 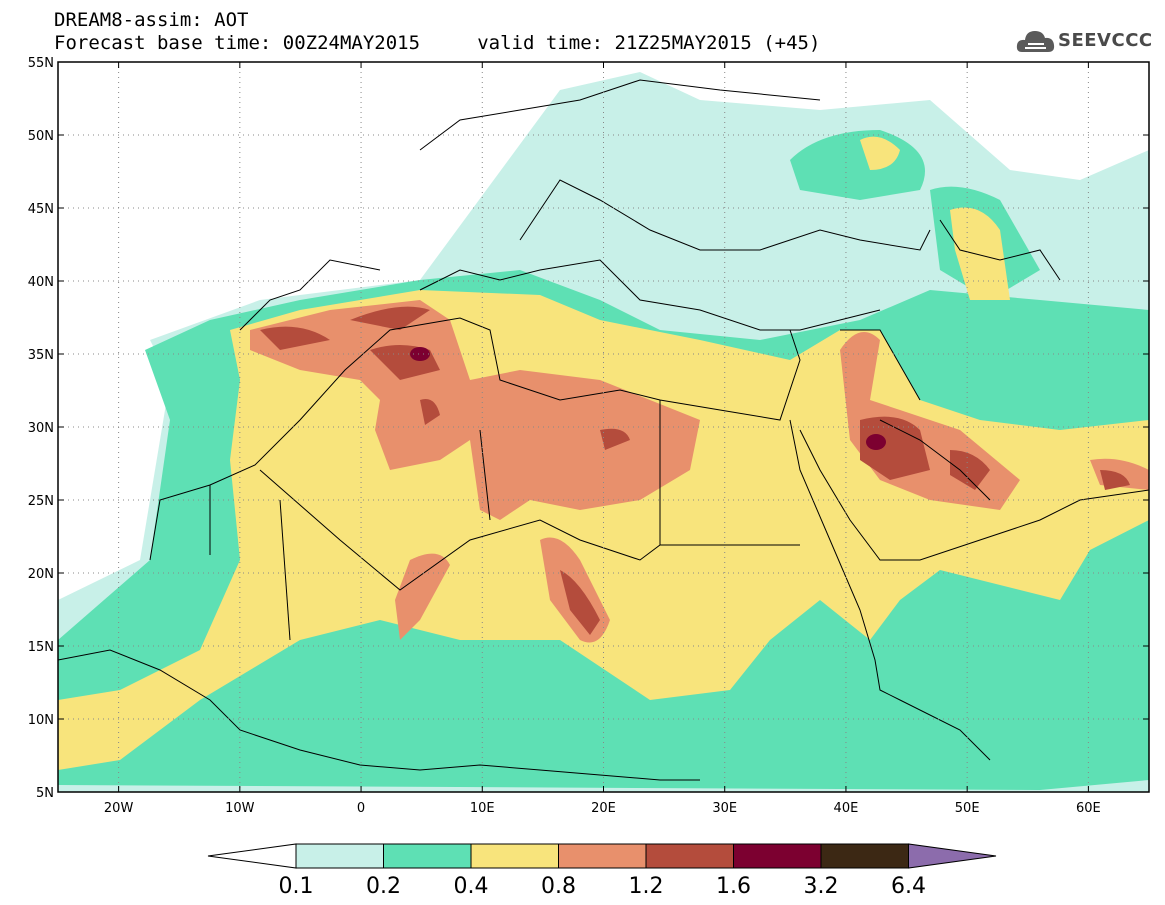 I want to click on colorbar-label: 6.4, so click(x=908, y=886).